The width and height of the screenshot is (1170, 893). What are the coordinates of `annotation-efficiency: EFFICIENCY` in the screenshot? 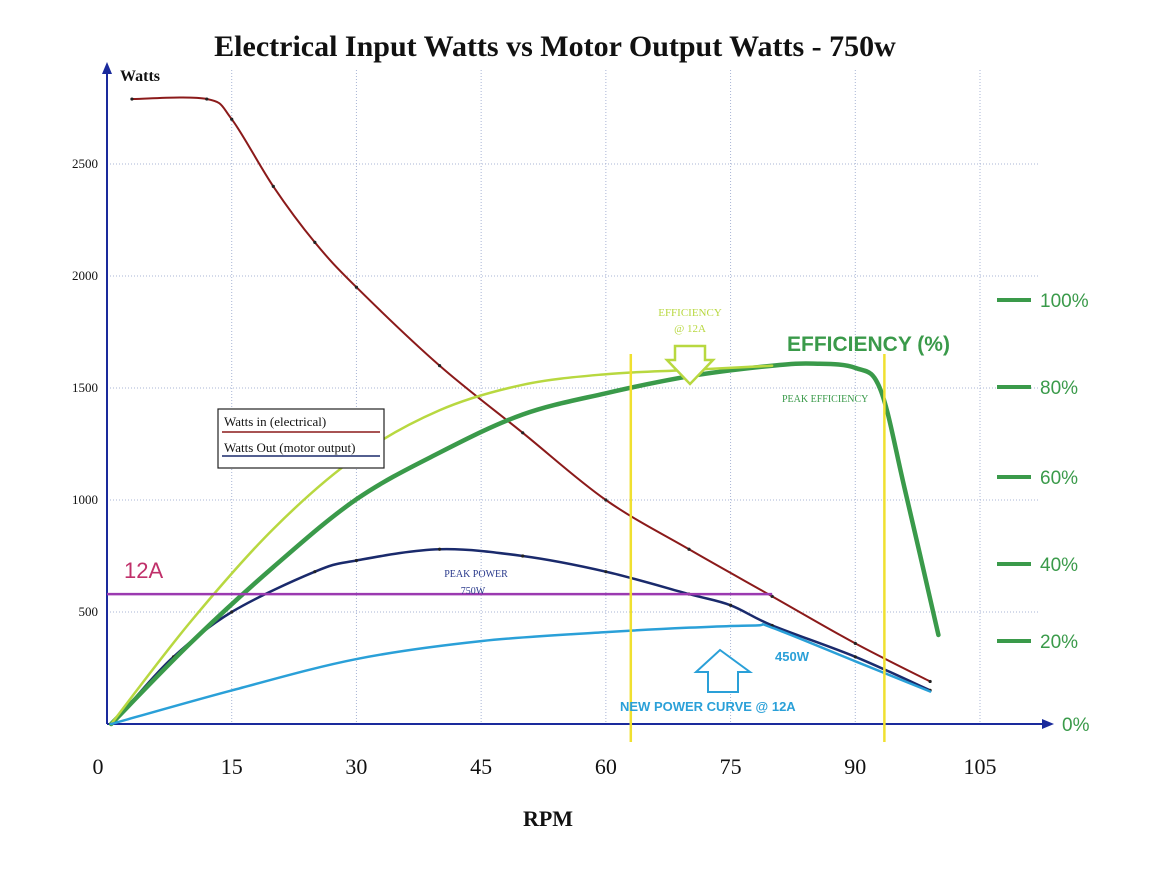 It's located at (690, 313).